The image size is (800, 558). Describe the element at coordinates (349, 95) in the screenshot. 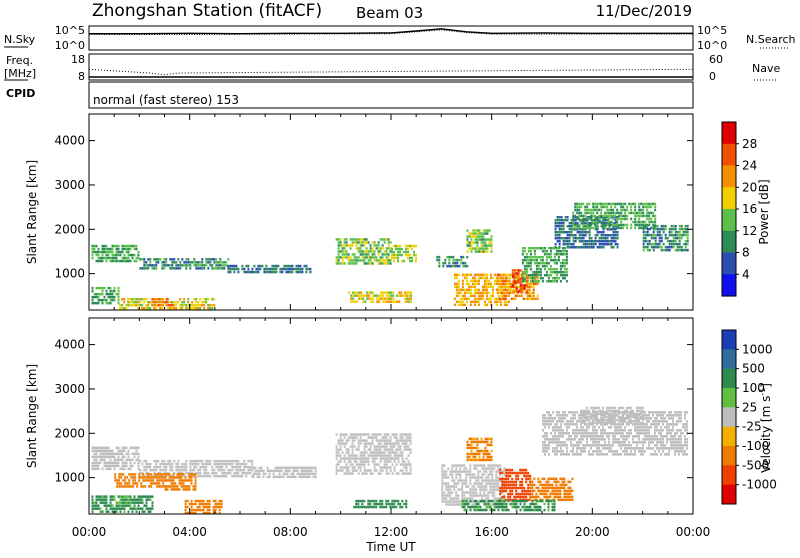

I see `cpid-strip: CPID normal (fast stereo) 153` at that location.